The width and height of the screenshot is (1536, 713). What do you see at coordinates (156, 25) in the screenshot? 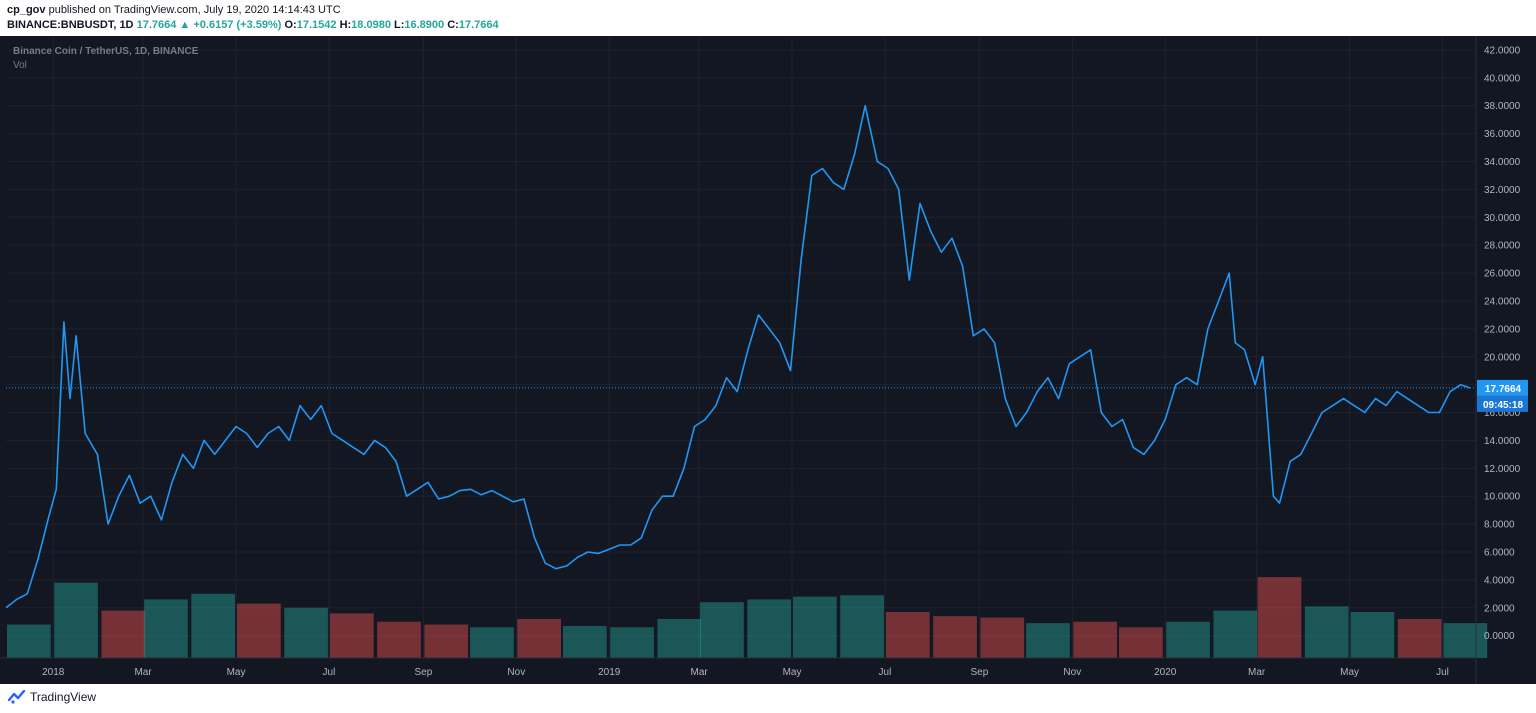
I see `last-price: 17.7664` at bounding box center [156, 25].